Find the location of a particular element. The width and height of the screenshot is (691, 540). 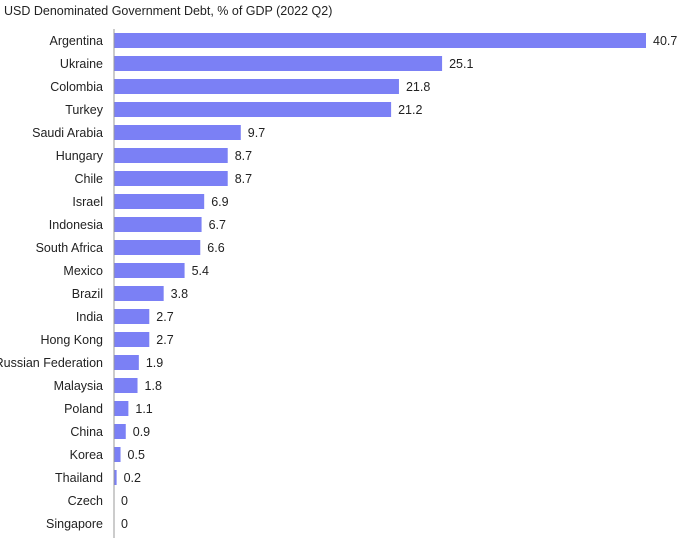

value-label: 25.1 is located at coordinates (461, 64).